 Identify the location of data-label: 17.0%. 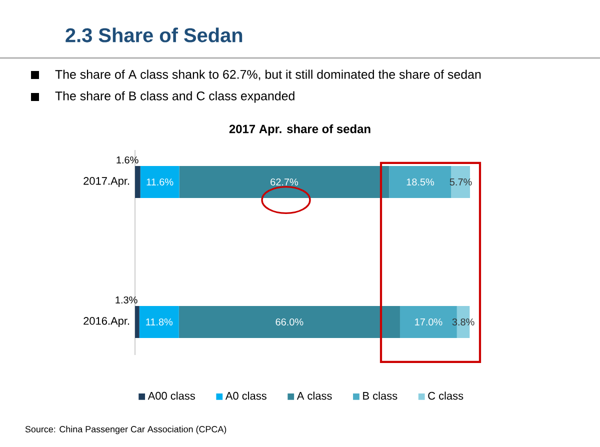
(428, 322).